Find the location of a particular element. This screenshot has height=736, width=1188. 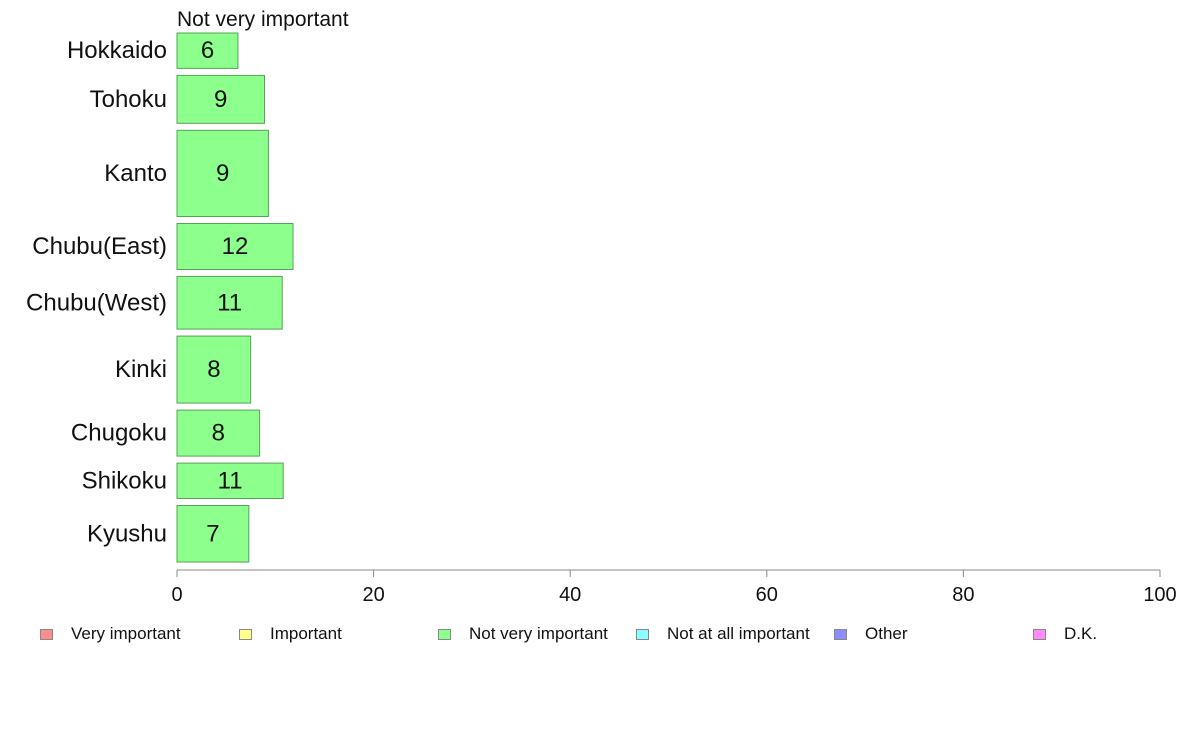

legend-label: Important is located at coordinates (306, 633).